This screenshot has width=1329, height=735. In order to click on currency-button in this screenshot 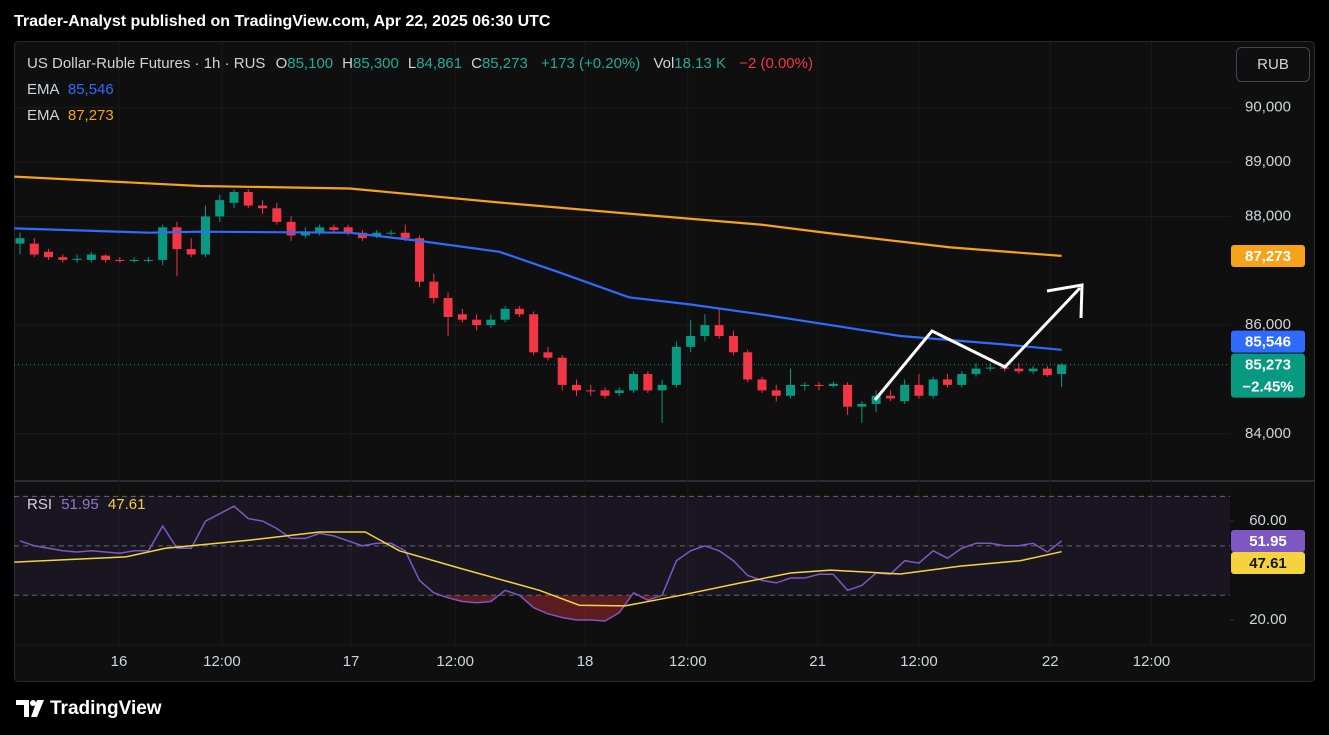, I will do `click(1273, 64)`.